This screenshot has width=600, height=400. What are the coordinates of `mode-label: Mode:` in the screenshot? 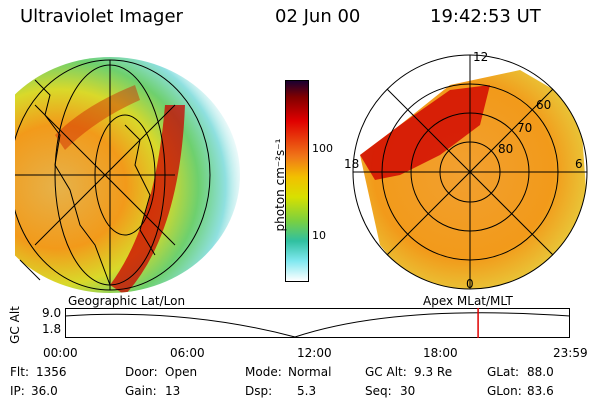 It's located at (263, 372).